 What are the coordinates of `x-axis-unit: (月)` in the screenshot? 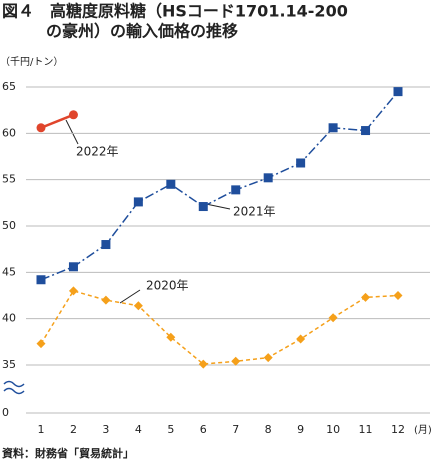 It's located at (423, 430).